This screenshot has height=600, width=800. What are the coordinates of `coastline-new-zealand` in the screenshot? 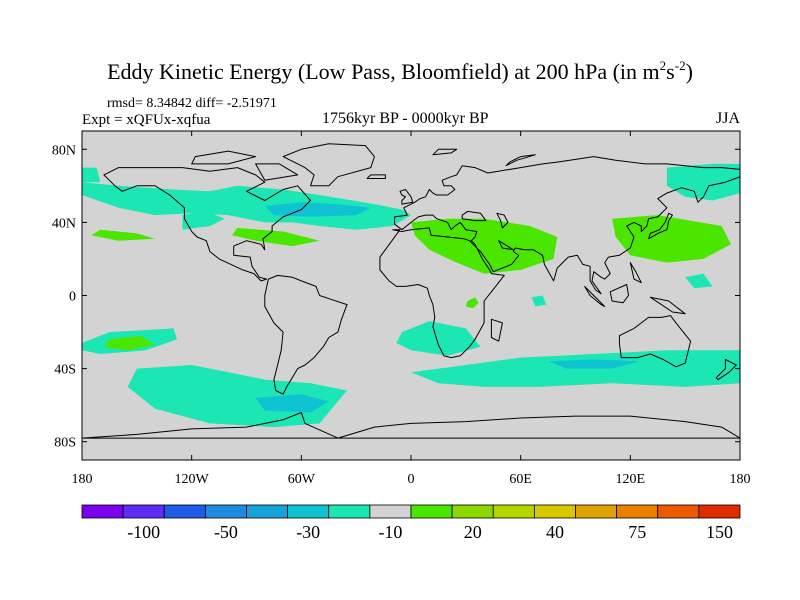 It's located at (726, 370).